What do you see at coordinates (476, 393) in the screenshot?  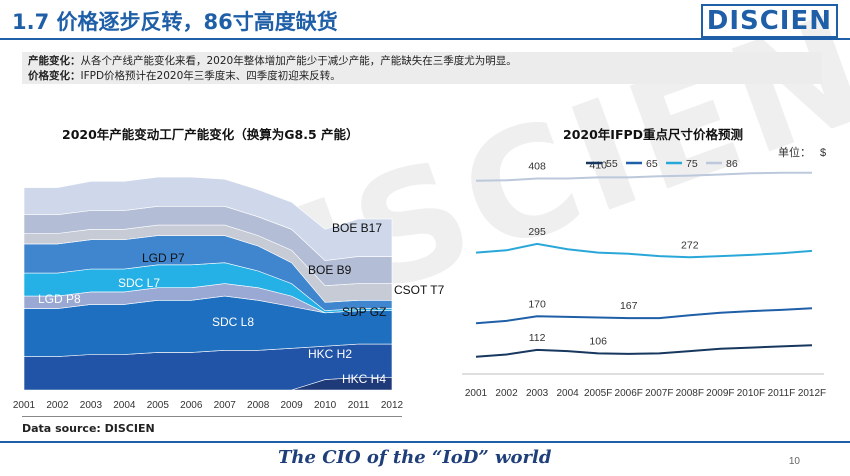 I see `price-x-tick: 2001` at bounding box center [476, 393].